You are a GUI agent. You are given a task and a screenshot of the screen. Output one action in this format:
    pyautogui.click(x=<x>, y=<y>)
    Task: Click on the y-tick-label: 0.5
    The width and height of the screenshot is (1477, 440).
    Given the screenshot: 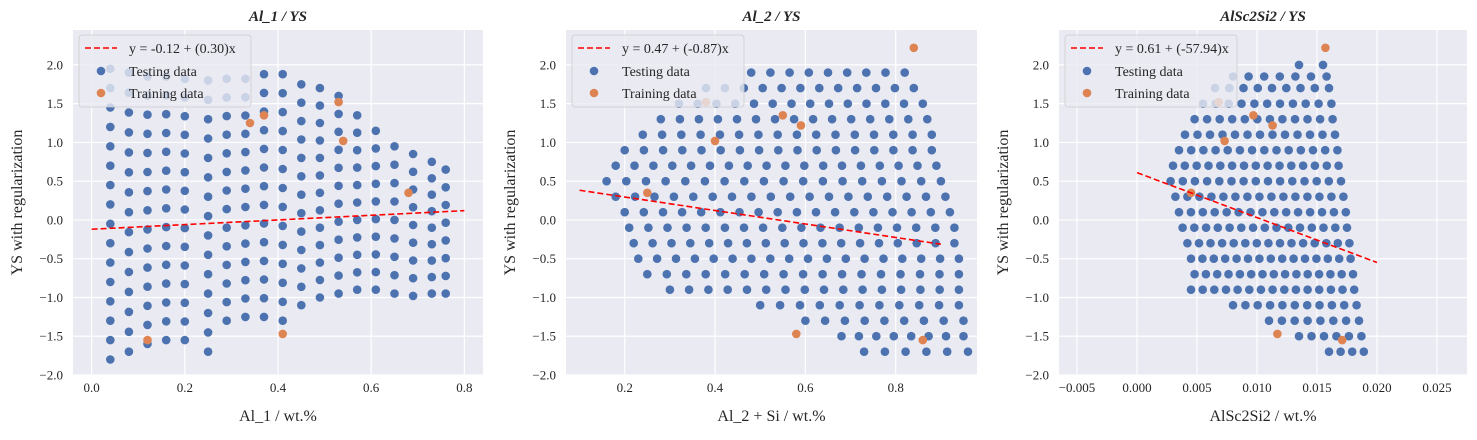 What is the action you would take?
    pyautogui.click(x=55, y=181)
    